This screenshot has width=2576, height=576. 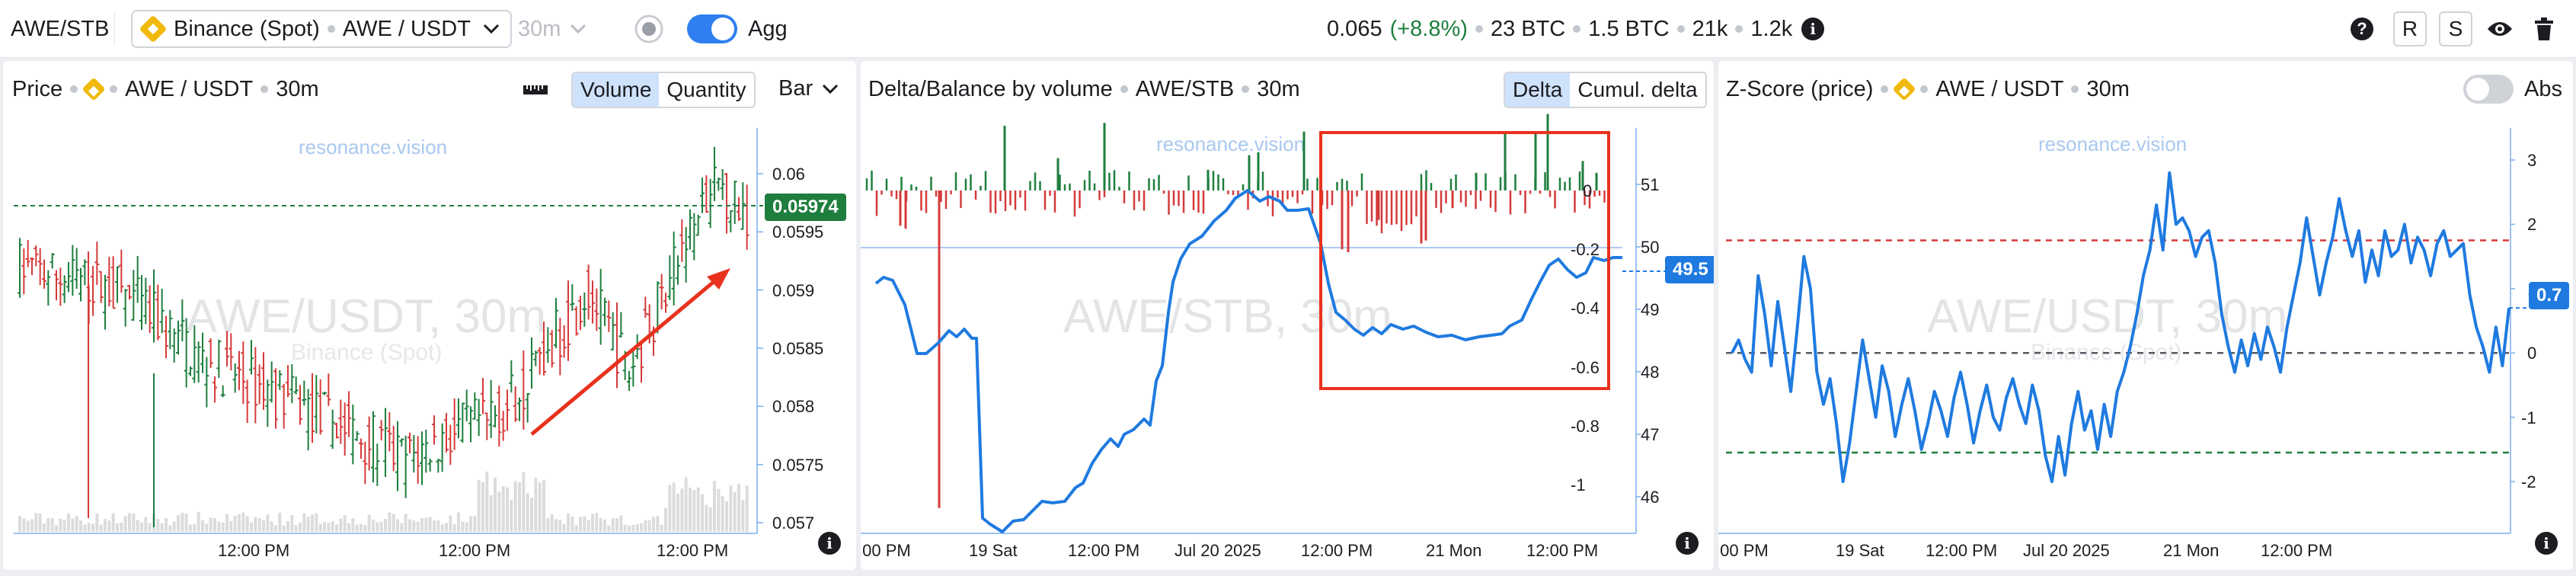 I want to click on y-tick: 2, so click(x=2532, y=225).